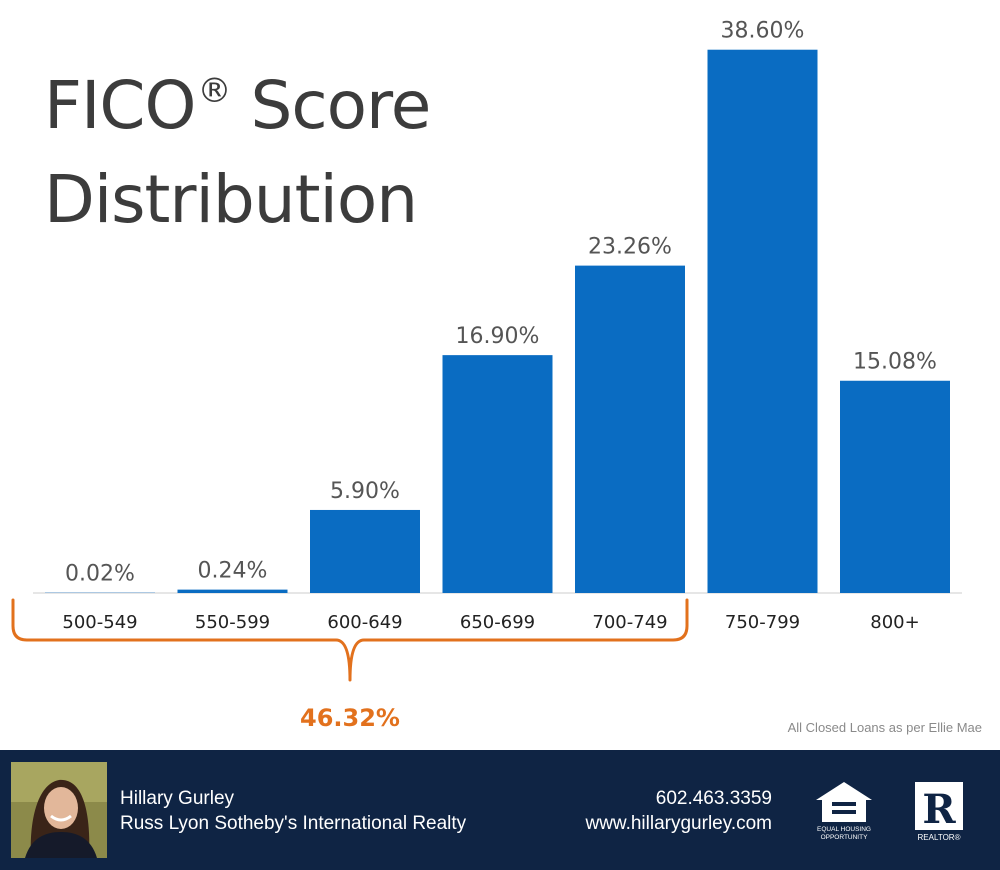  I want to click on eho-caption-2: OPPORTUNITY, so click(844, 837).